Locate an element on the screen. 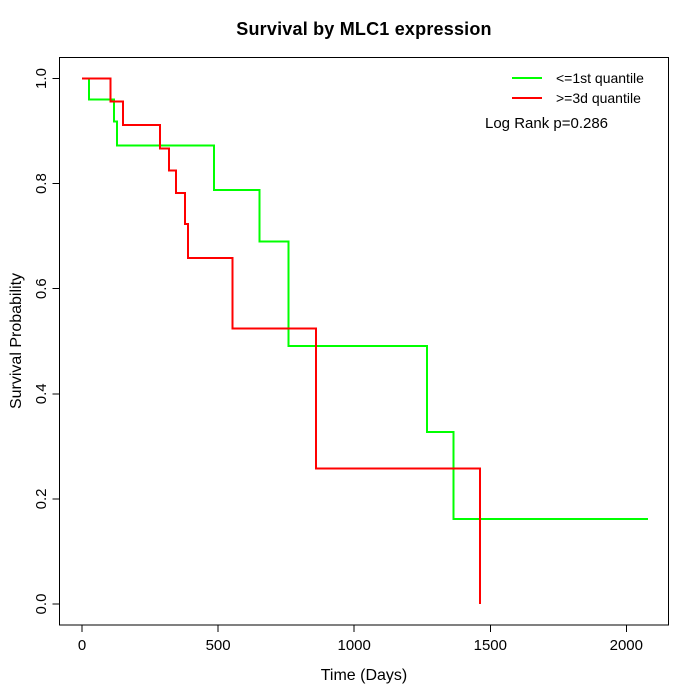 This screenshot has width=700, height=700. y-axis-tick-label: 0.0 is located at coordinates (41, 604).